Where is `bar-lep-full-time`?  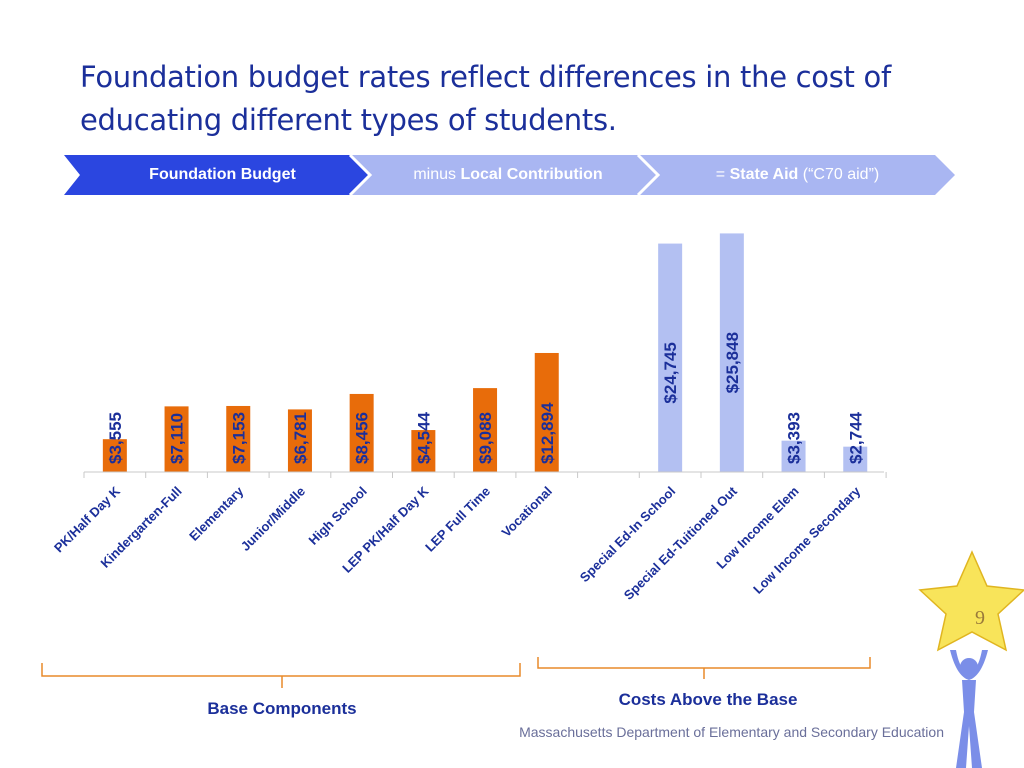 bar-lep-full-time is located at coordinates (485, 430).